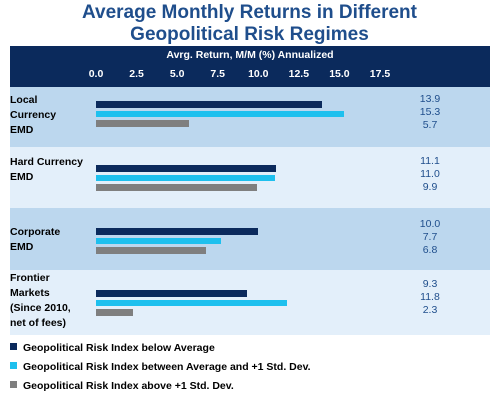 The width and height of the screenshot is (499, 400). Describe the element at coordinates (249, 34) in the screenshot. I see `chart-title-line-2: Geopolitical Risk Regimes` at that location.